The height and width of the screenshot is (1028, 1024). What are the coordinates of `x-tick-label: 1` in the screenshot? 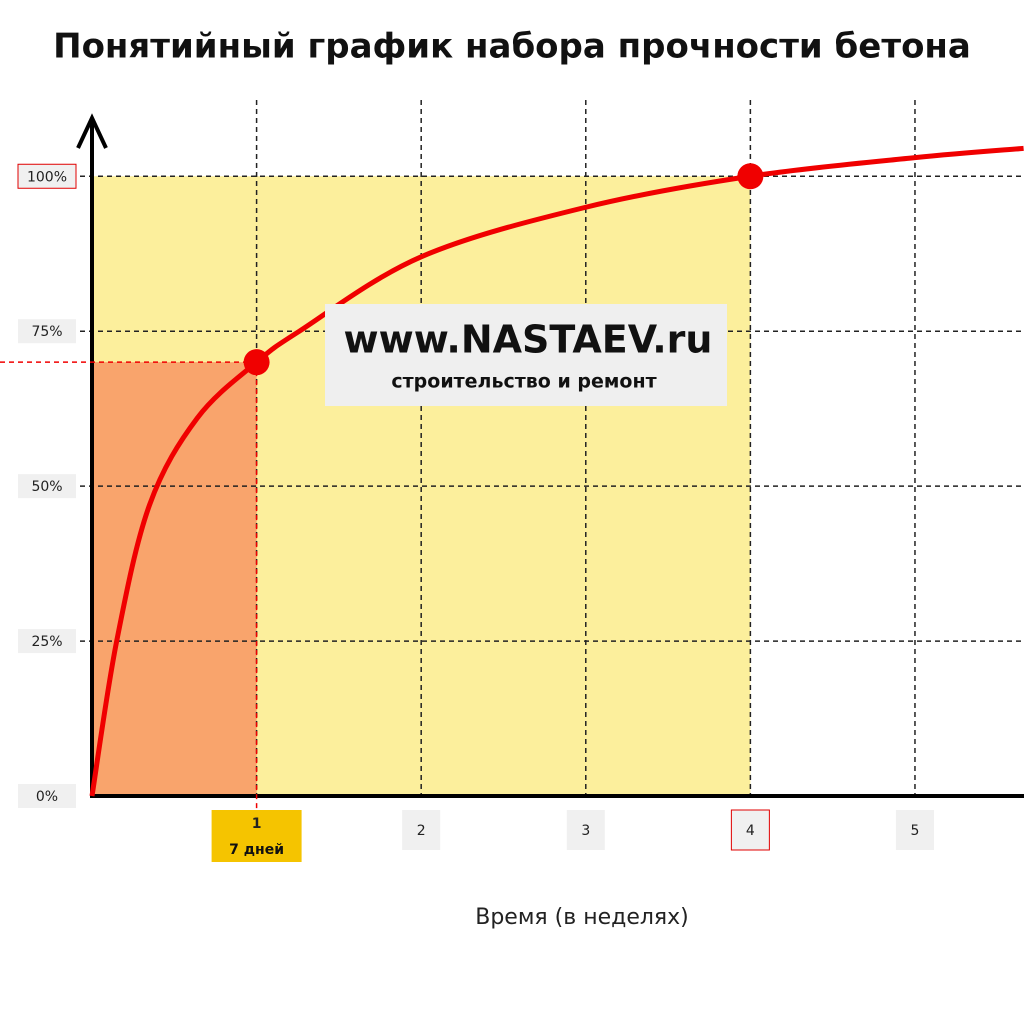 It's located at (257, 824).